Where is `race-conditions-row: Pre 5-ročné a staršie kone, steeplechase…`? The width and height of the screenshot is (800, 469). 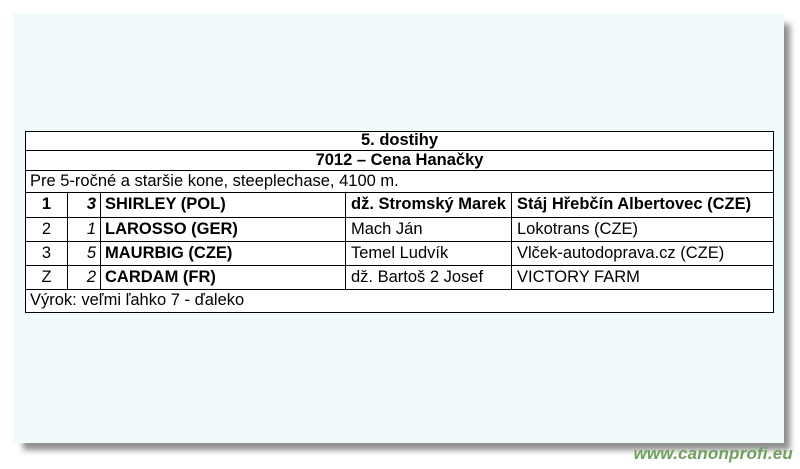 race-conditions-row: Pre 5-ročné a staršie kone, steeplechase… is located at coordinates (399, 181).